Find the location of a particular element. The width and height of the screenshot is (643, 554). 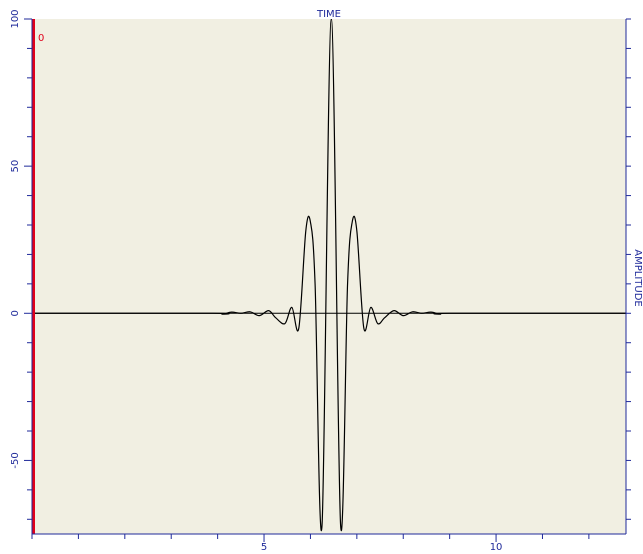

y-tick-label: 50 is located at coordinates (15, 166).